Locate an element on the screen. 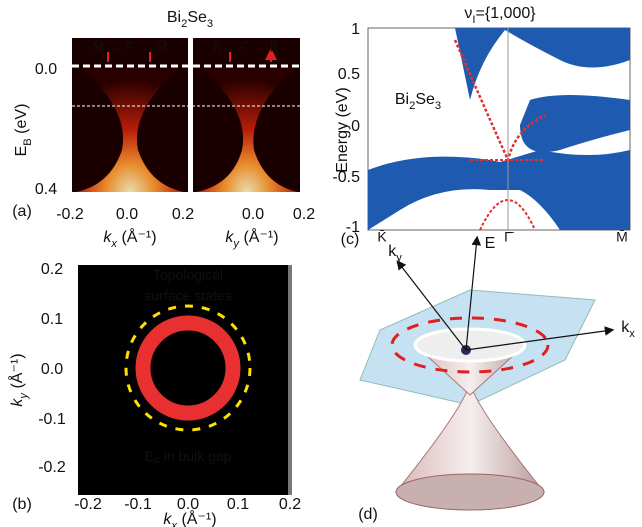  panel-title-part: ={1,000} is located at coordinates (506, 13).